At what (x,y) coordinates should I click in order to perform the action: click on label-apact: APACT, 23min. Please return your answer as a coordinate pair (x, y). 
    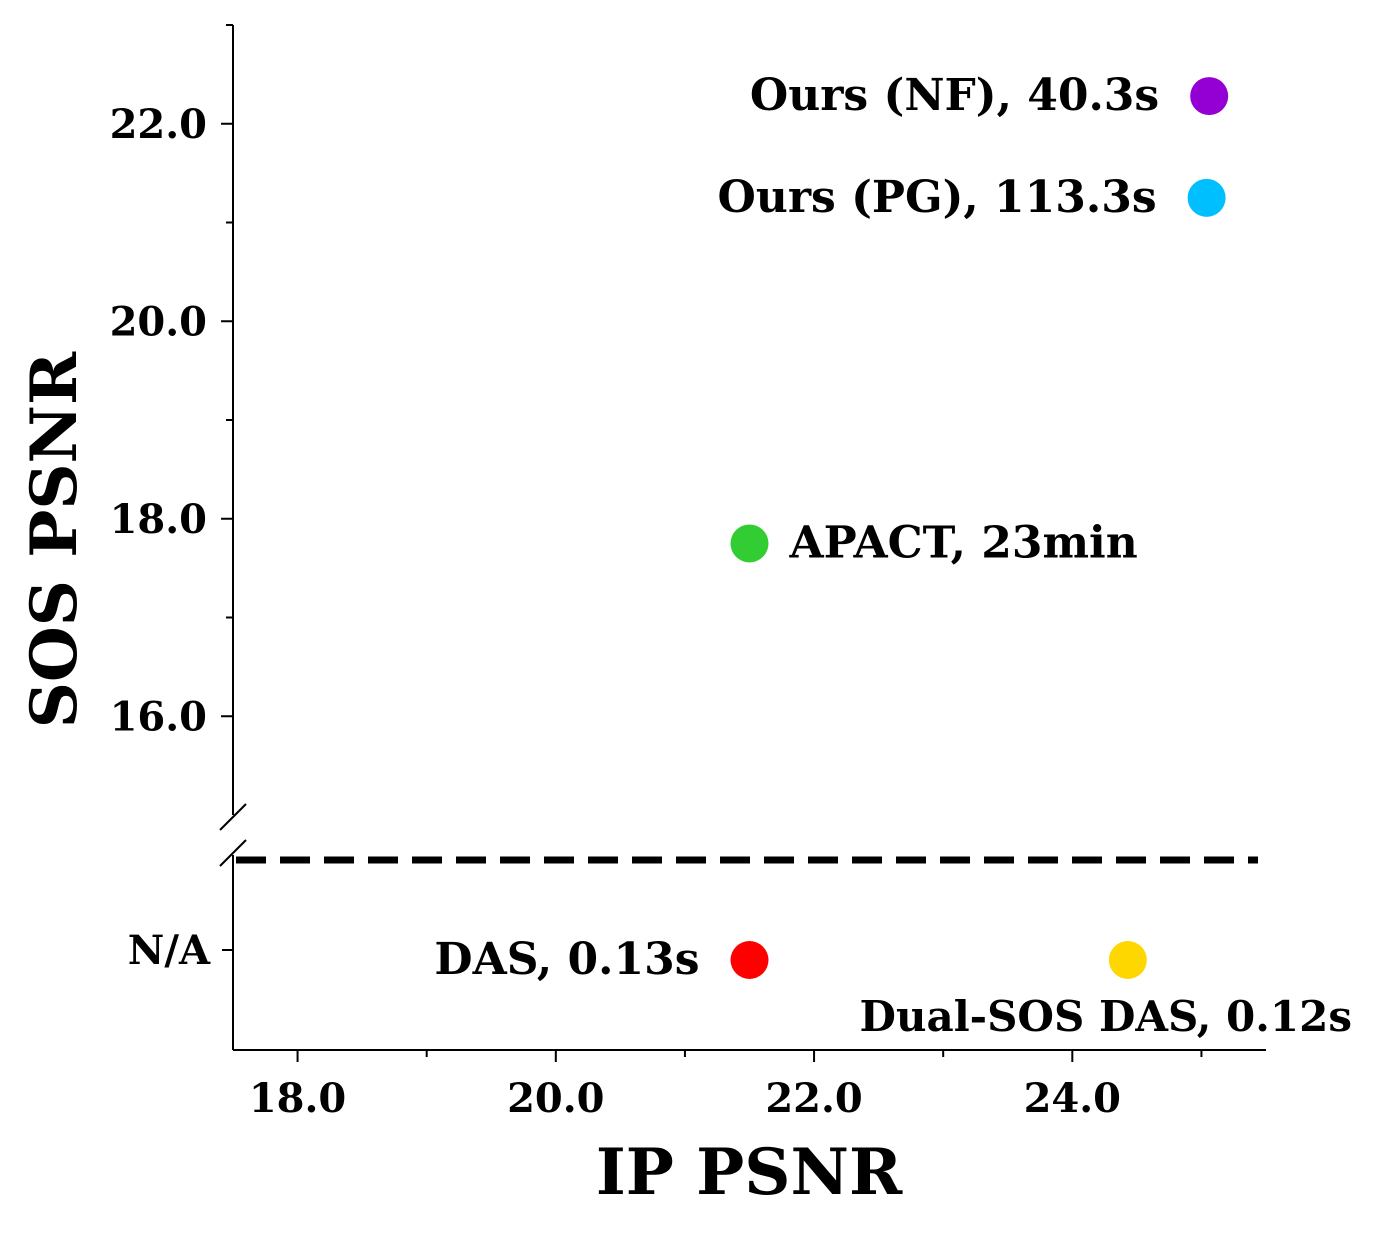
    Looking at the image, I should click on (963, 542).